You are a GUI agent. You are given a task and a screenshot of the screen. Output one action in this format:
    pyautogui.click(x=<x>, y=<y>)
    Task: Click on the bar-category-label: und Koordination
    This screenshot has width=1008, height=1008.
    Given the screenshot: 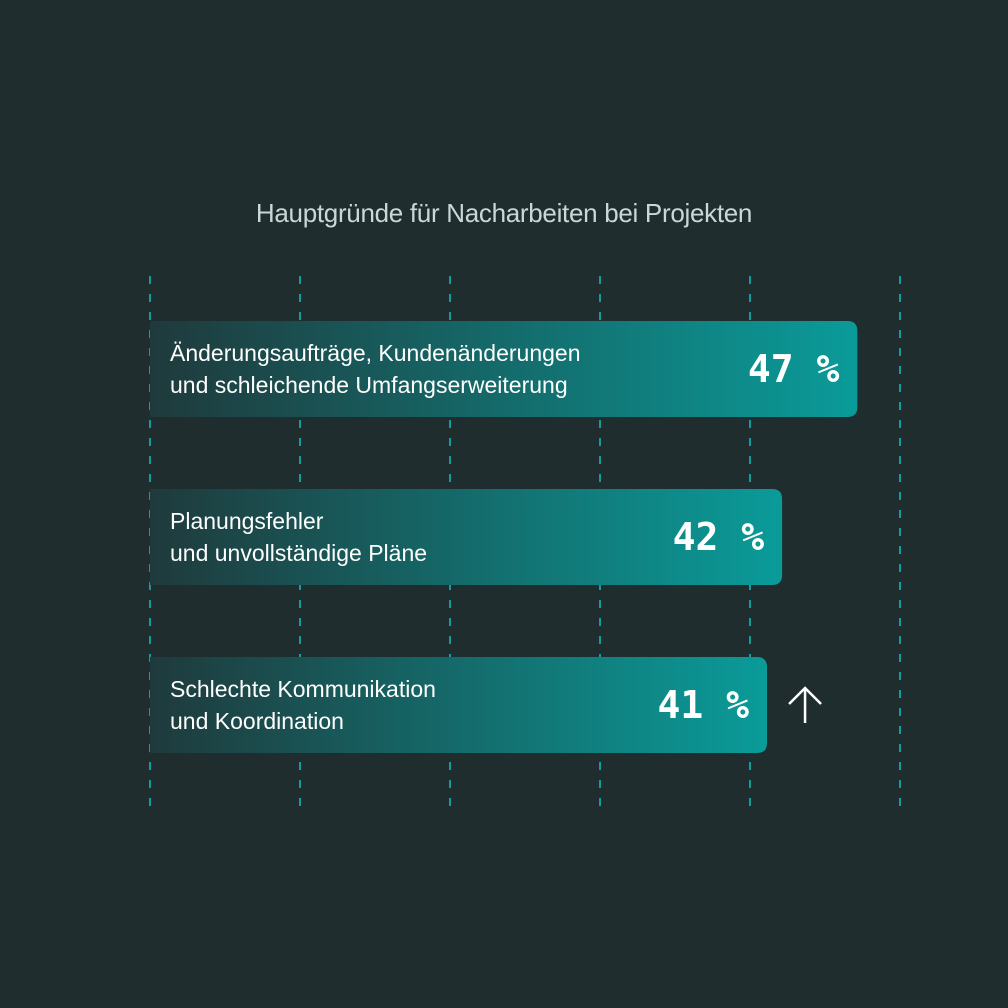 What is the action you would take?
    pyautogui.click(x=257, y=721)
    